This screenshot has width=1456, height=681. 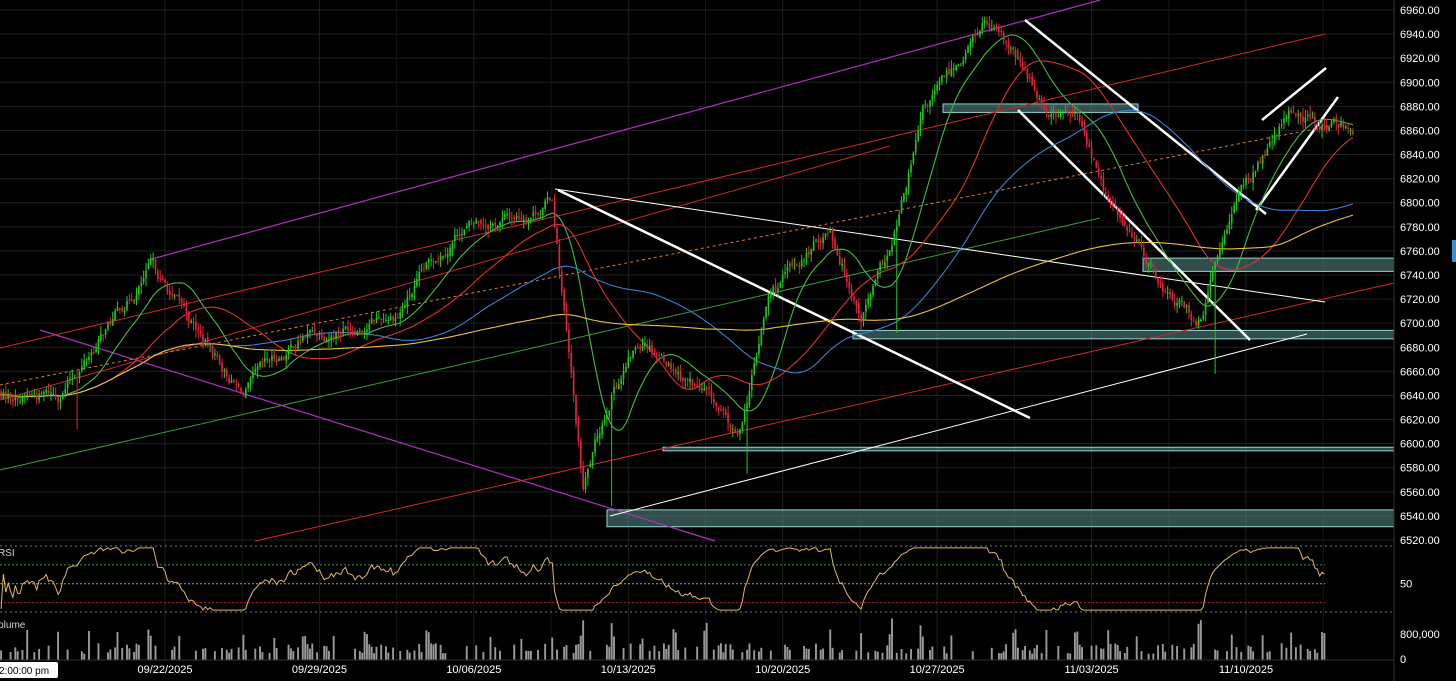 I want to click on price-tick-label: 6540.00, so click(x=1420, y=517).